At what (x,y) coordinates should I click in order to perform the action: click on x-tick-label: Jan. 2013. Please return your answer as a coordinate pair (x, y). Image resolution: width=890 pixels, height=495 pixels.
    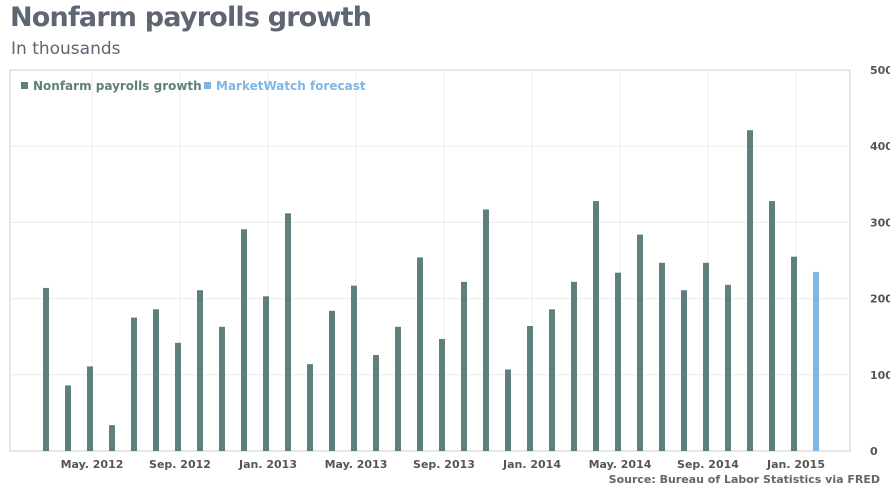
    Looking at the image, I should click on (267, 464).